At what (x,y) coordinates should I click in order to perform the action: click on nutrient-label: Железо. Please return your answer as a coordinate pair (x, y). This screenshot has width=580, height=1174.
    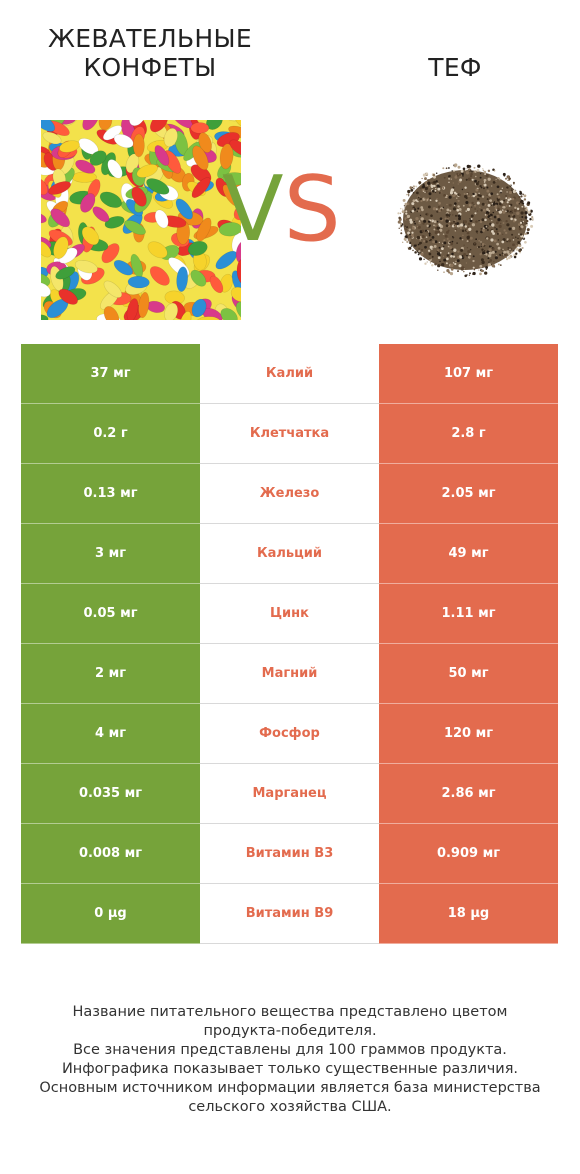
    Looking at the image, I should click on (289, 494).